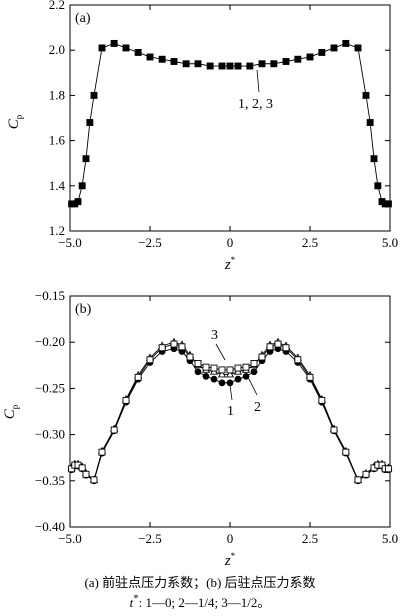  Describe the element at coordinates (57, 140) in the screenshot. I see `y-tick-label-a-2: 1.6` at that location.